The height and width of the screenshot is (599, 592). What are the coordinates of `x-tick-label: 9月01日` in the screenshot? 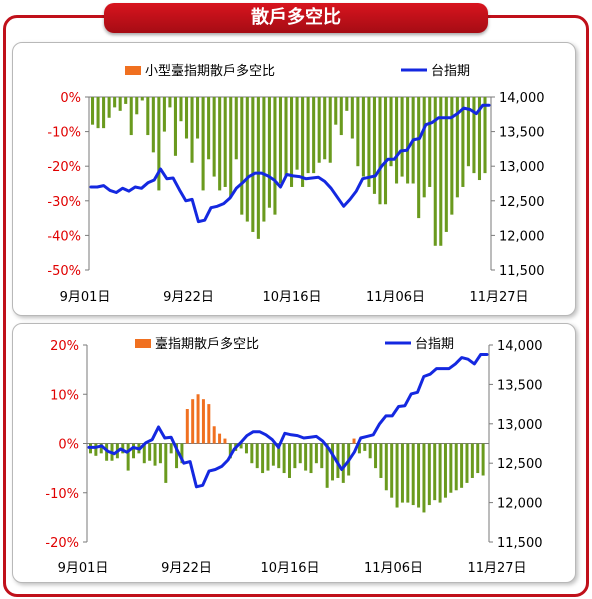 It's located at (85, 297).